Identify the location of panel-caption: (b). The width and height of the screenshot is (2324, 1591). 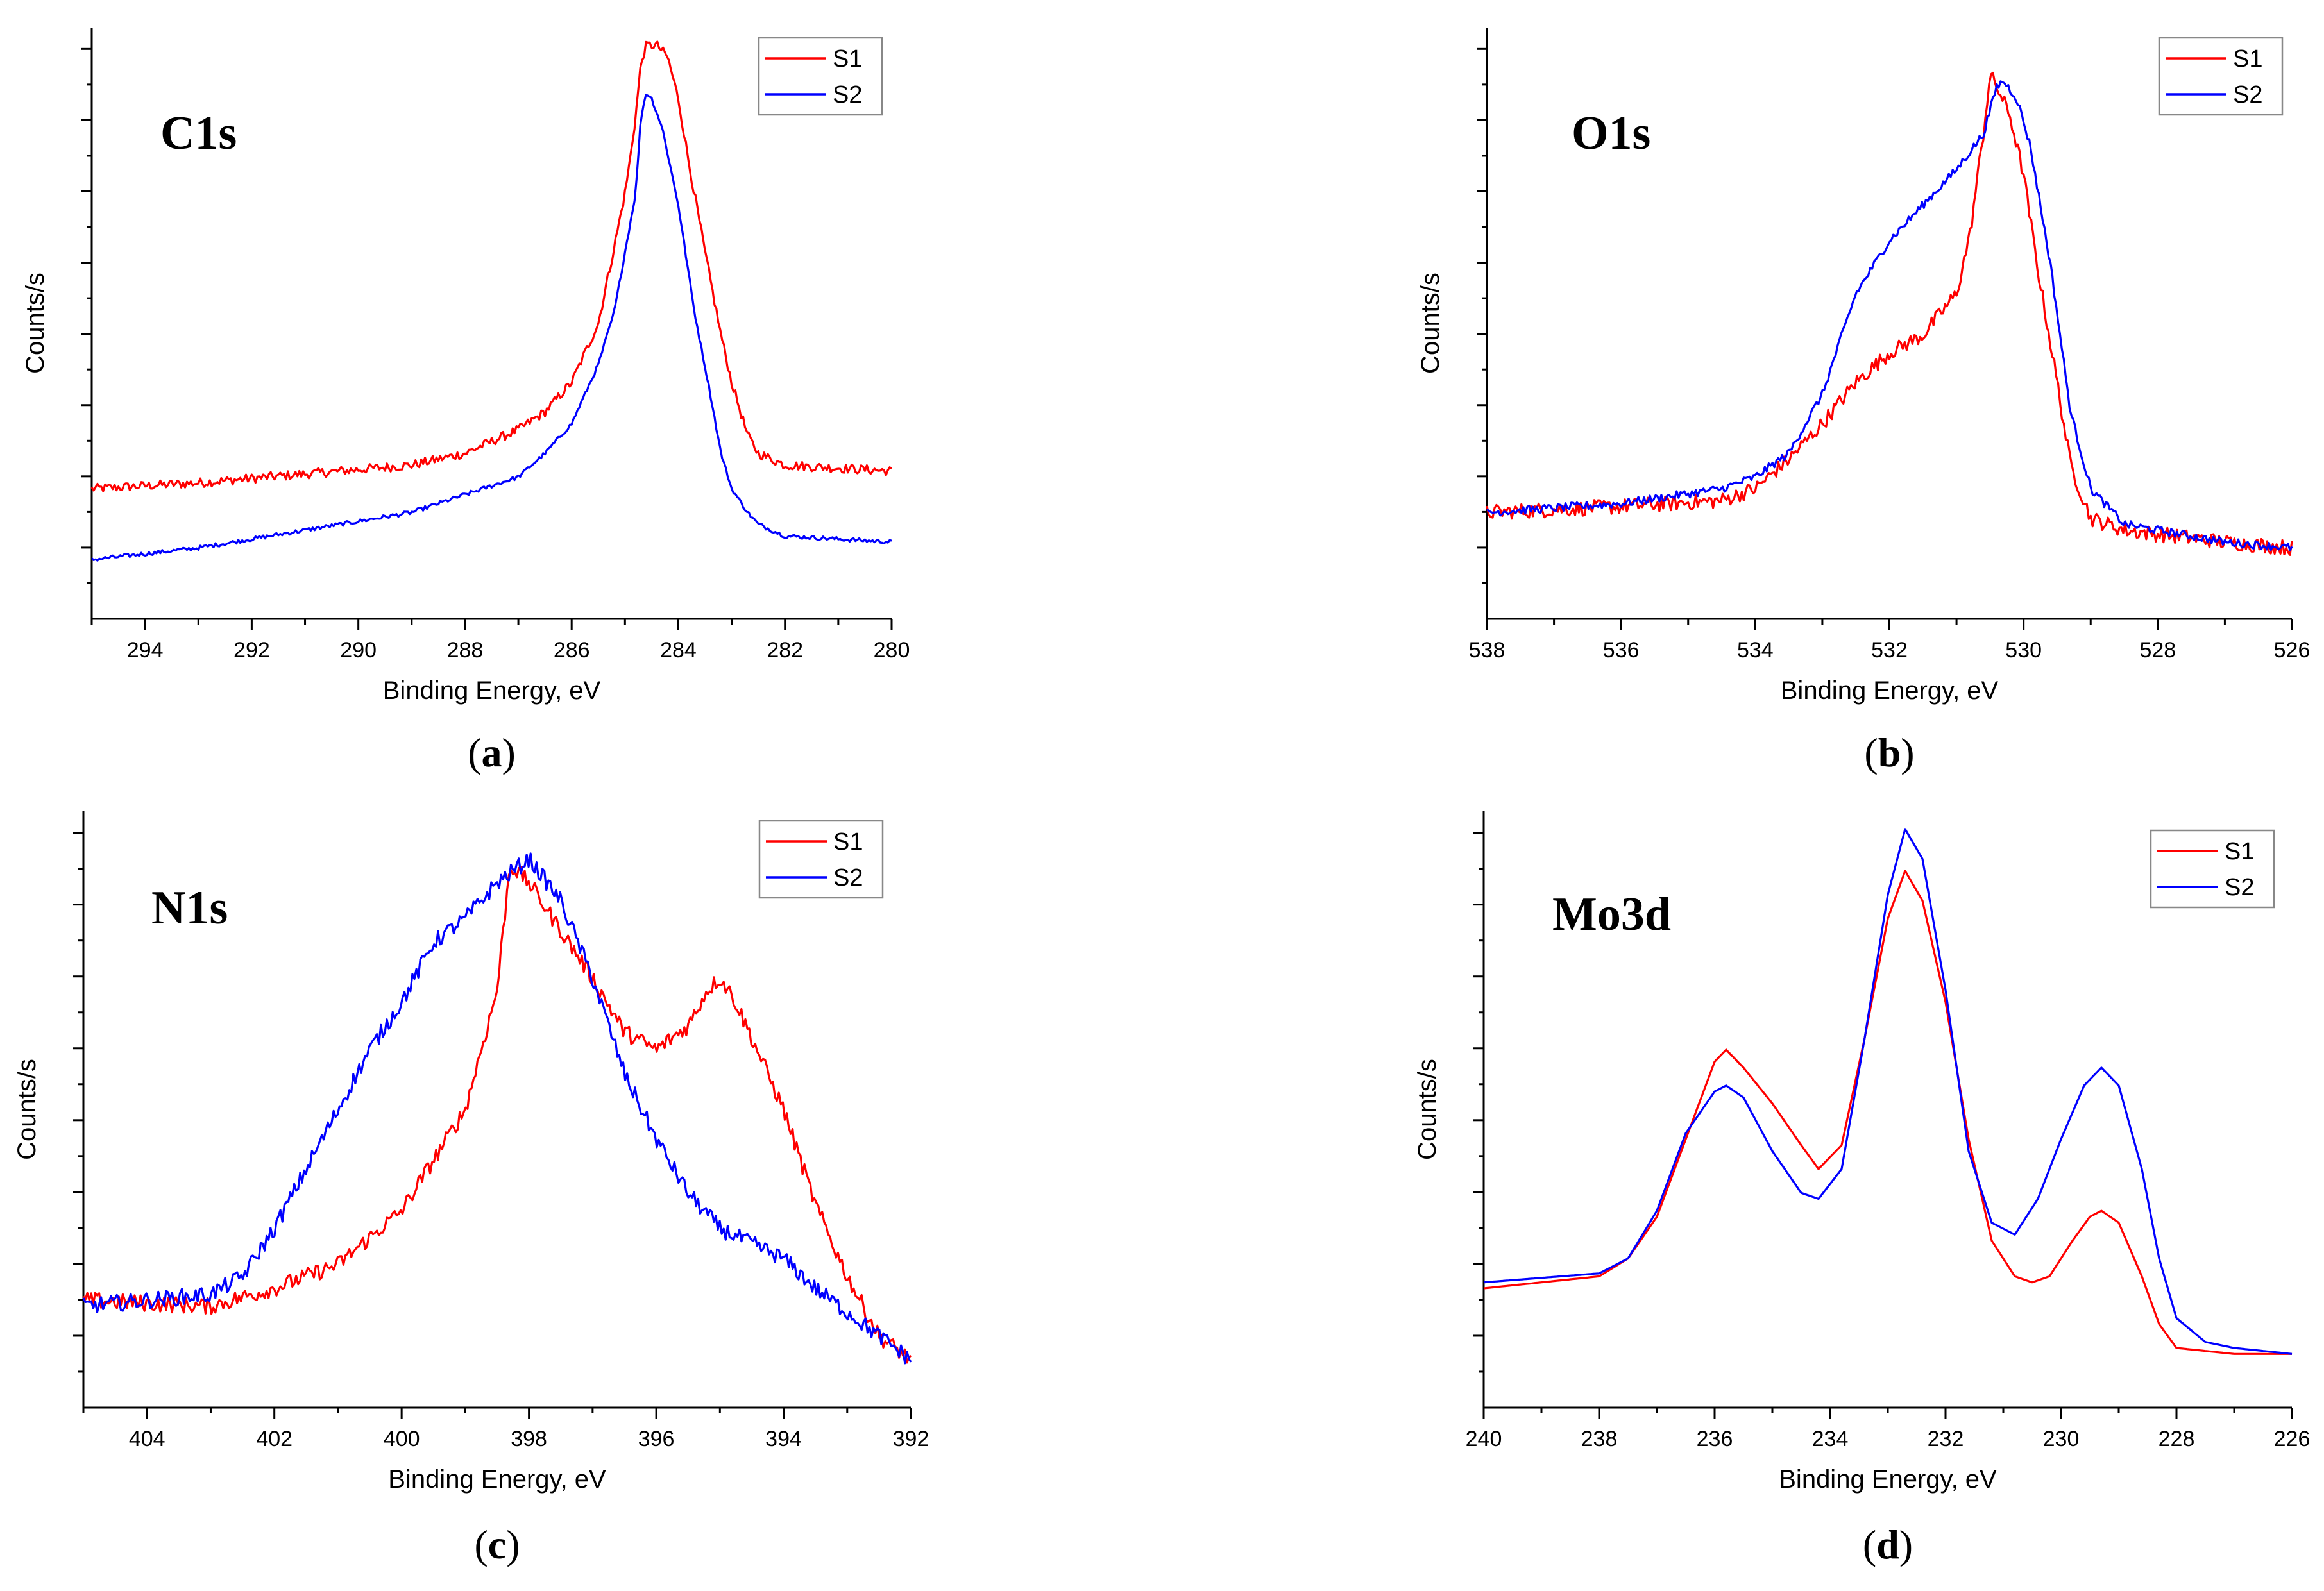
(1889, 753).